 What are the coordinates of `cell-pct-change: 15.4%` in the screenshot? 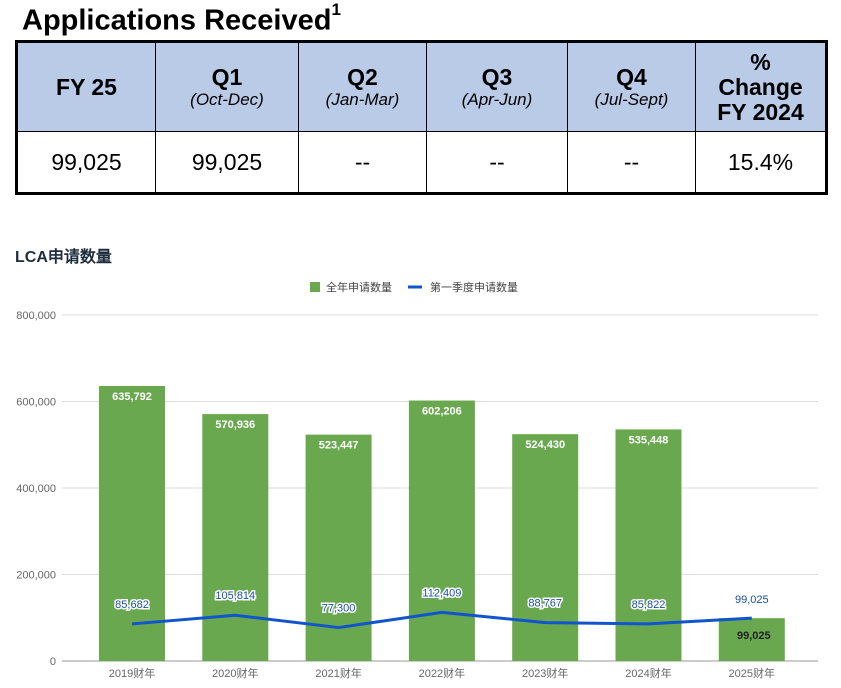 It's located at (761, 162).